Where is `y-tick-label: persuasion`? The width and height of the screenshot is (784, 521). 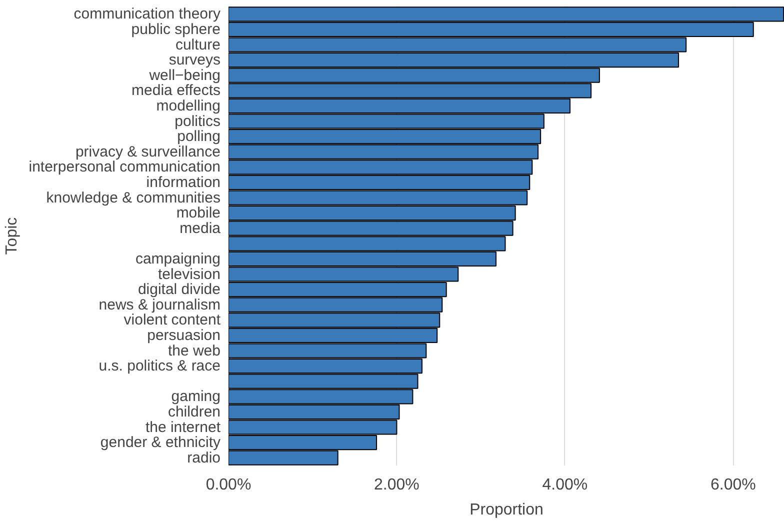
y-tick-label: persuasion is located at coordinates (184, 335).